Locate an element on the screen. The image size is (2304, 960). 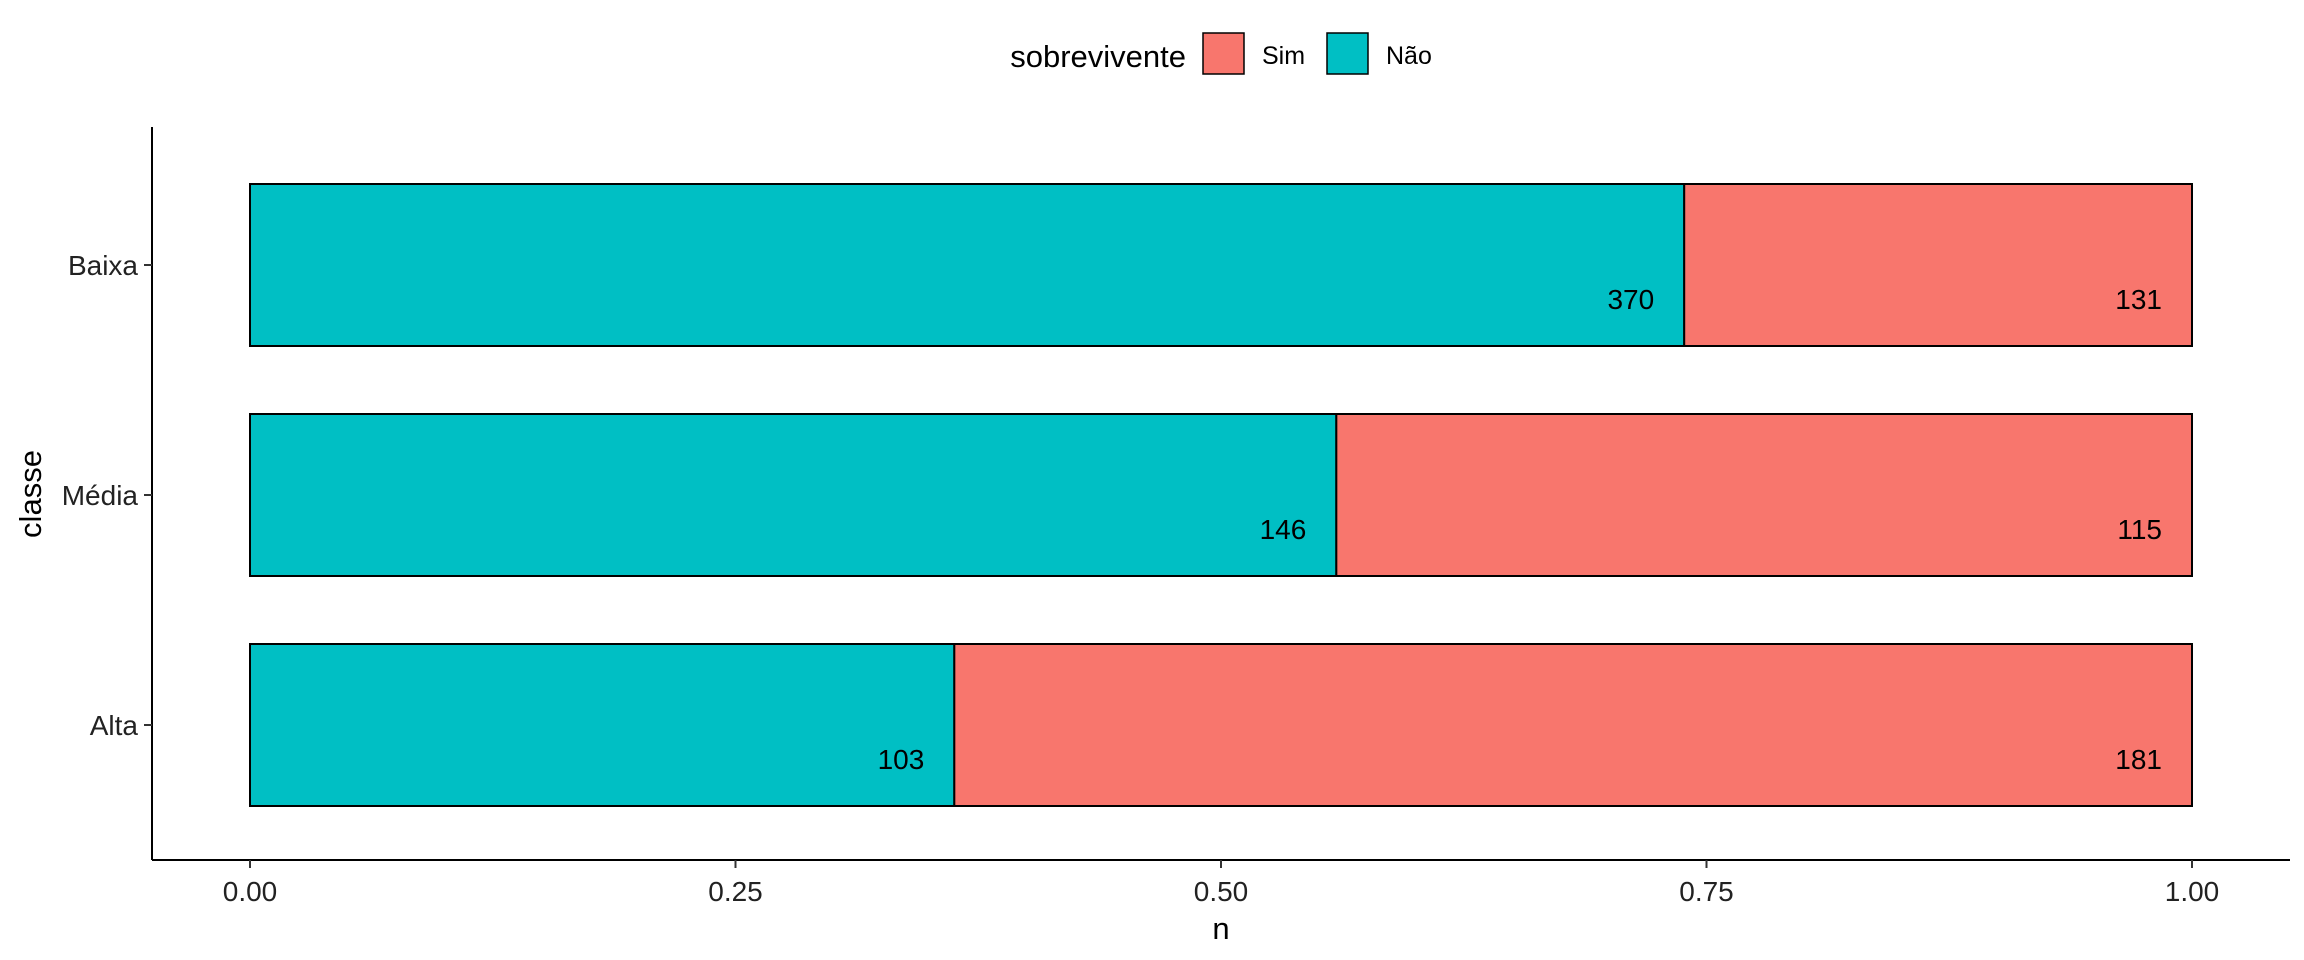
legend-label-sim: Sim is located at coordinates (1283, 56).